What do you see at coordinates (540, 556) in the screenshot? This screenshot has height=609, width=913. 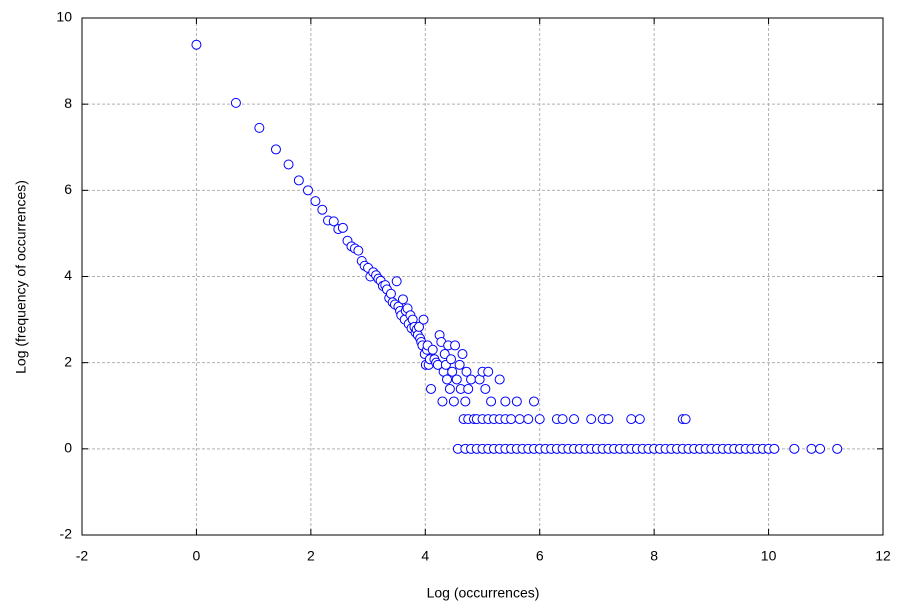 I see `x-tick-label: 6` at bounding box center [540, 556].